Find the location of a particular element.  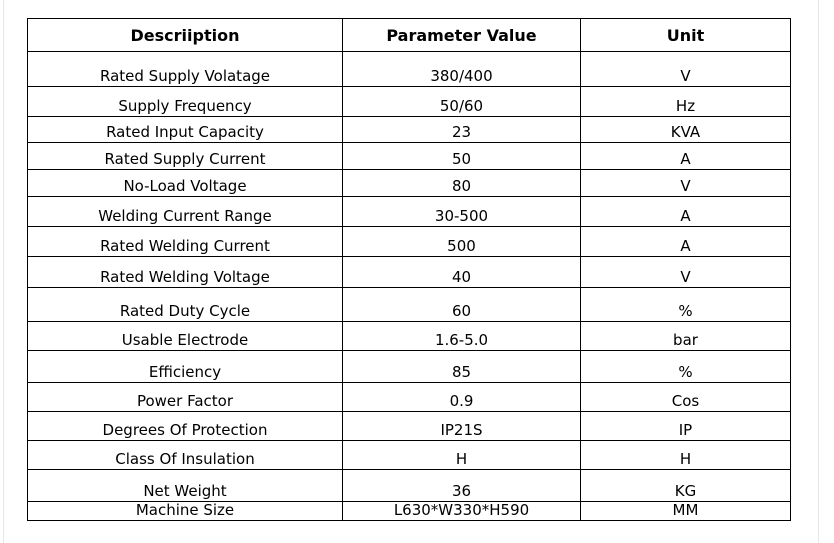

table-row: Rated Duty Cycle 60 % is located at coordinates (409, 304).